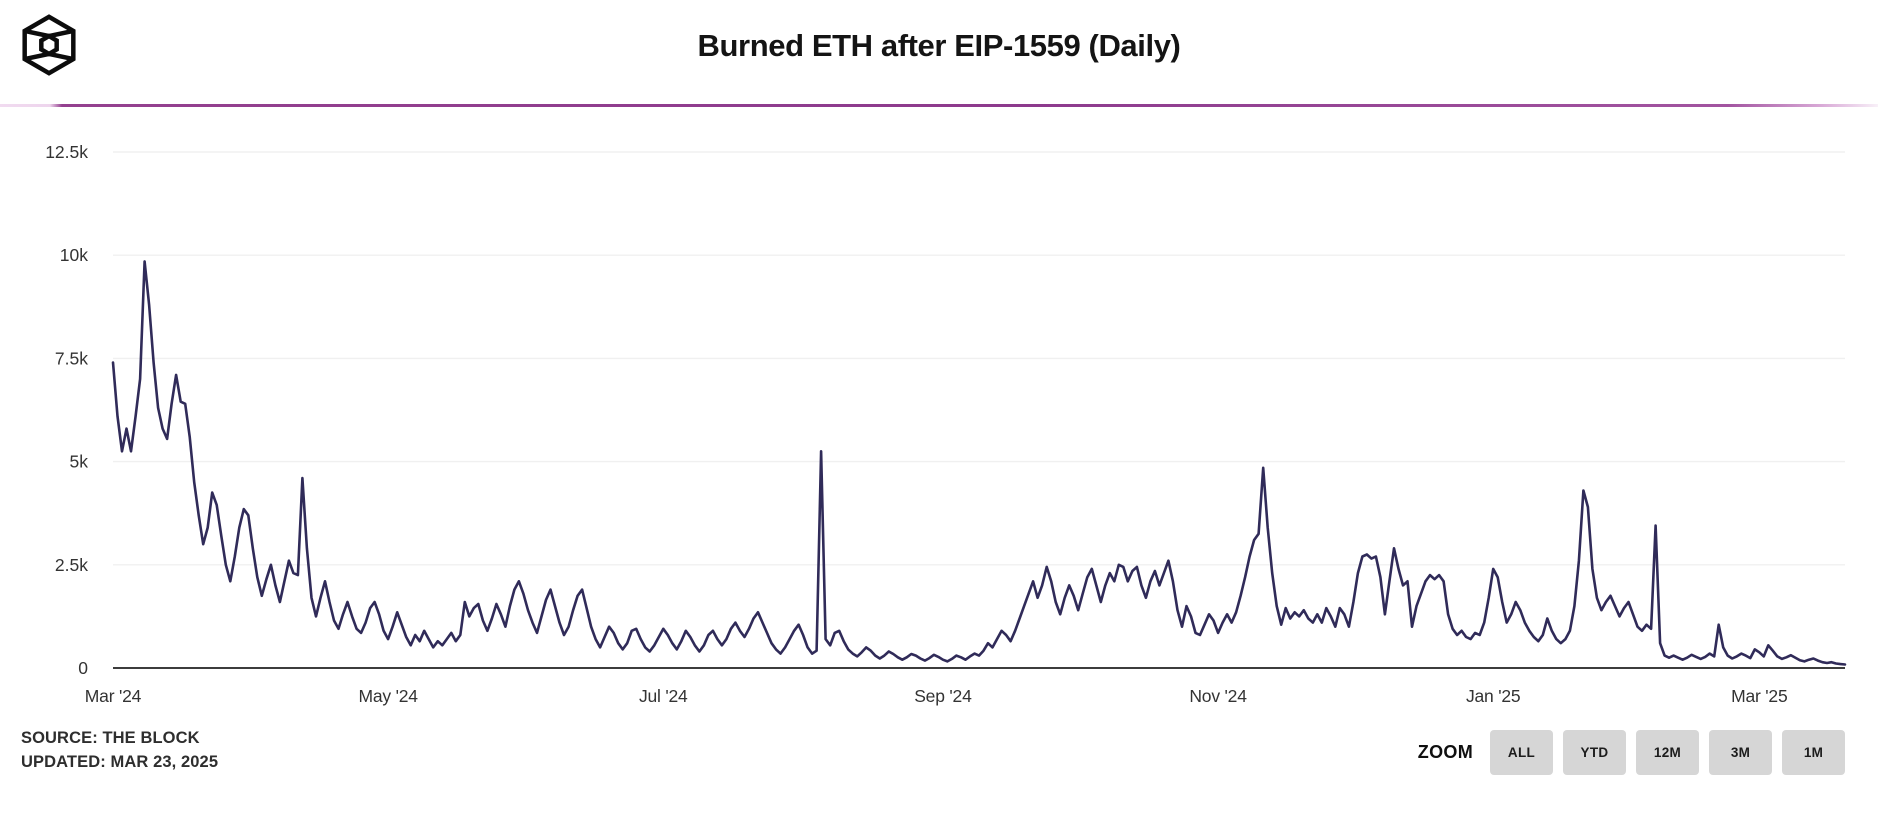  What do you see at coordinates (83, 668) in the screenshot?
I see `y-axis-label-0: 0` at bounding box center [83, 668].